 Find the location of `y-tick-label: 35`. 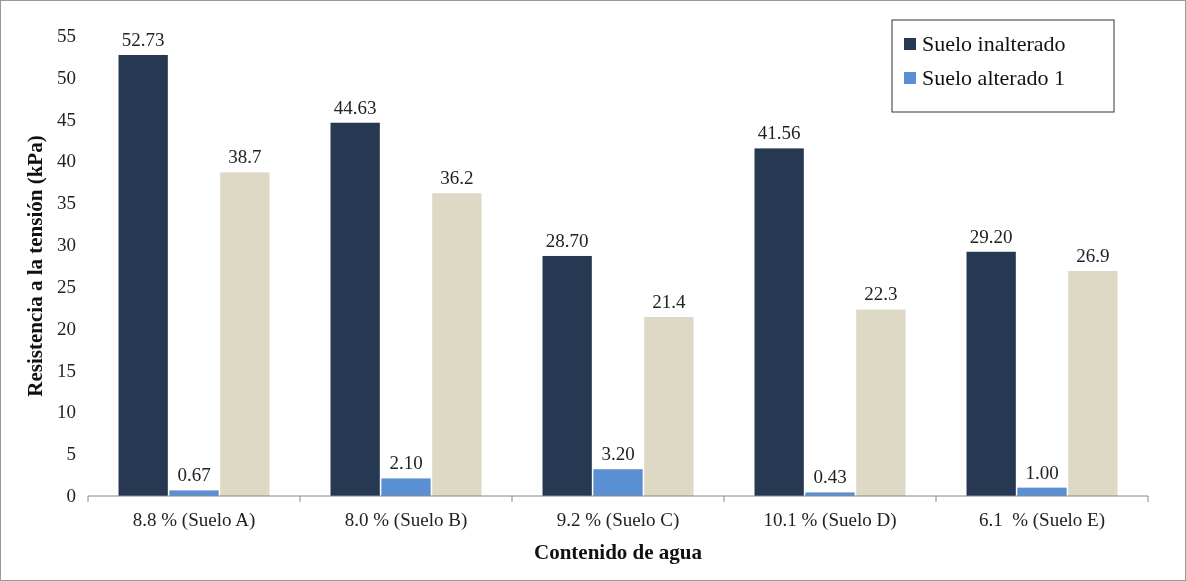

y-tick-label: 35 is located at coordinates (66, 203).